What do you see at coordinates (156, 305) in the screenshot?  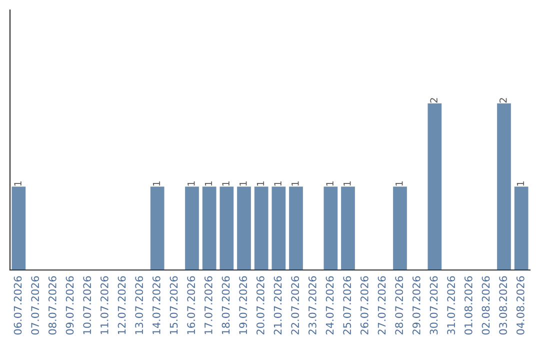 I see `x-tick-label: 14.07.2026` at bounding box center [156, 305].